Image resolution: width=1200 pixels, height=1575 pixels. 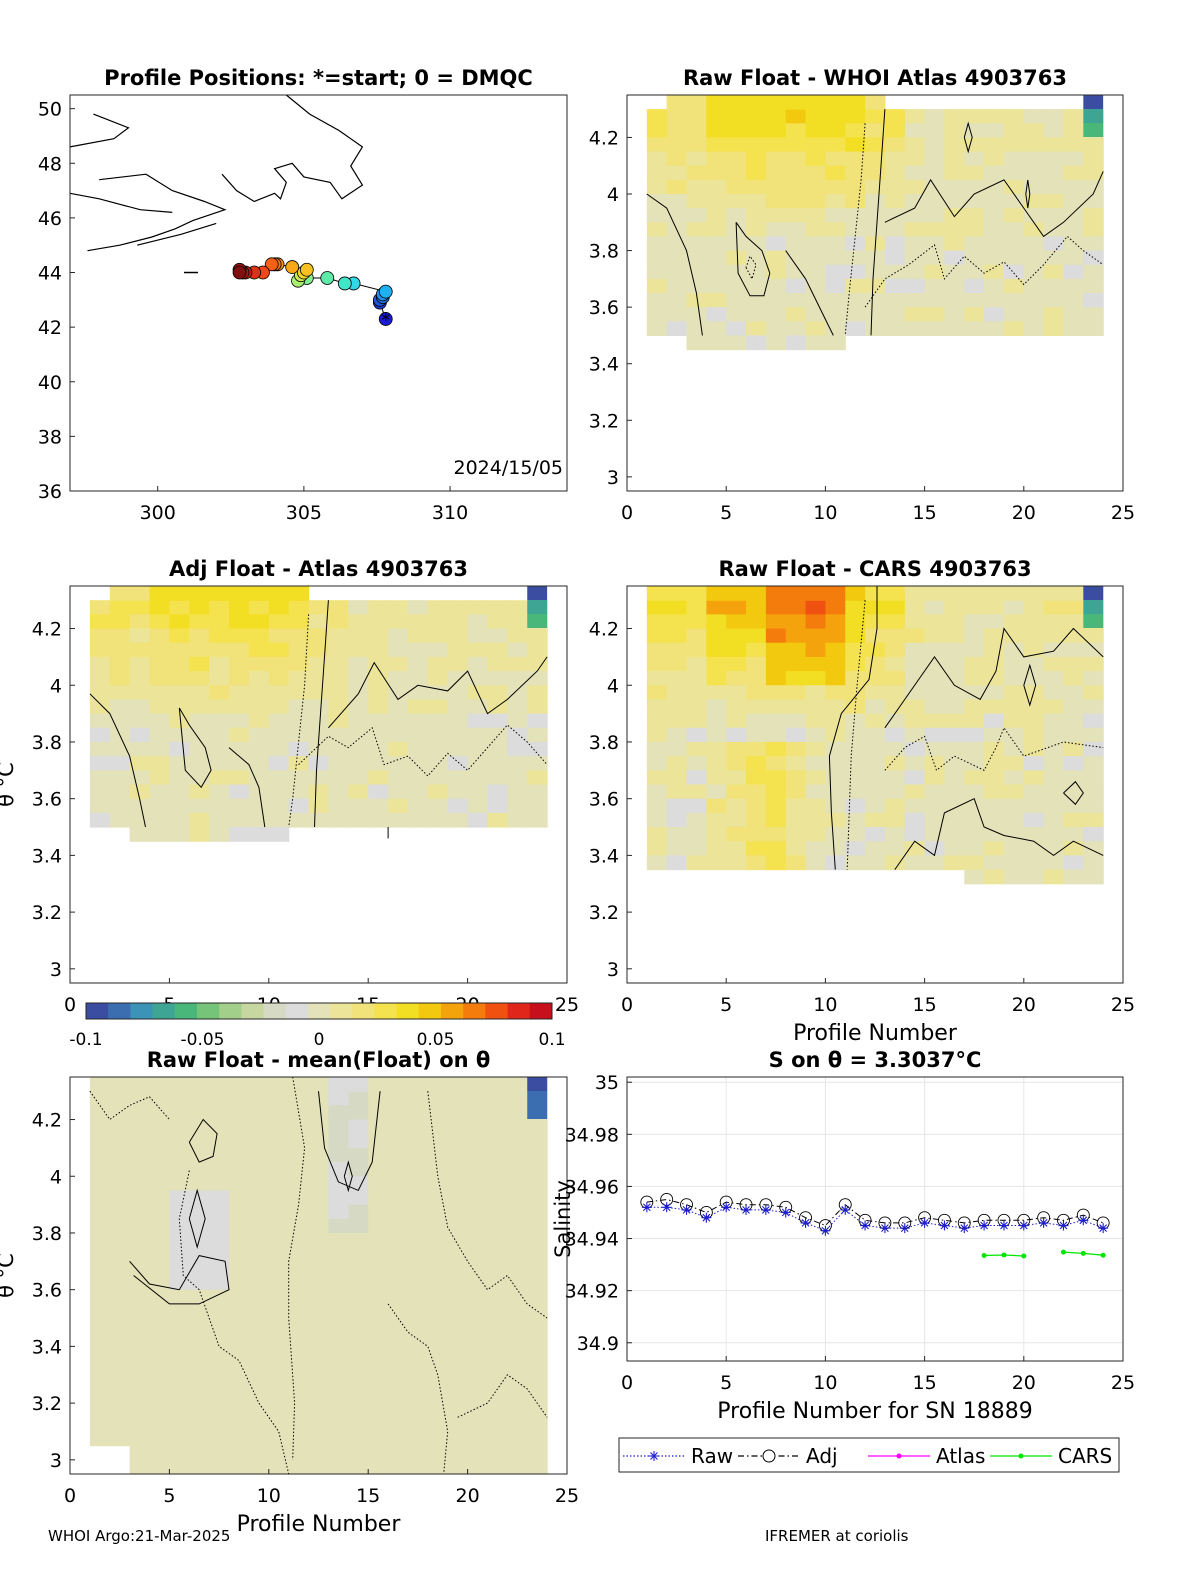 What do you see at coordinates (726, 1005) in the screenshot?
I see `cars-xtick-label: 5` at bounding box center [726, 1005].